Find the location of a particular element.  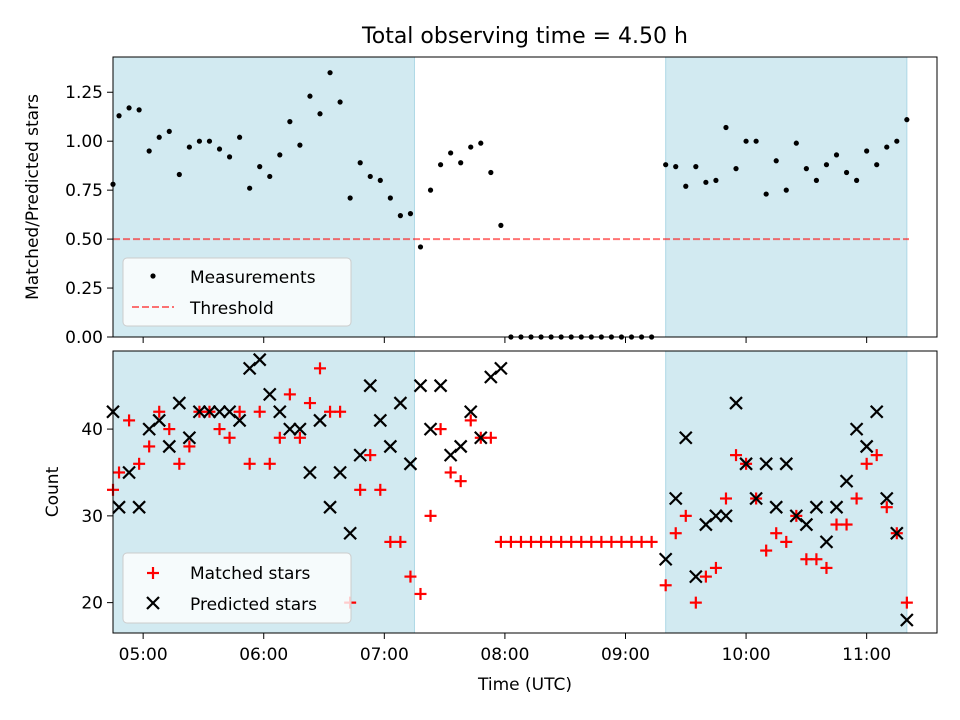

ratio-y-tick-label: 0.50 is located at coordinates (84, 240).